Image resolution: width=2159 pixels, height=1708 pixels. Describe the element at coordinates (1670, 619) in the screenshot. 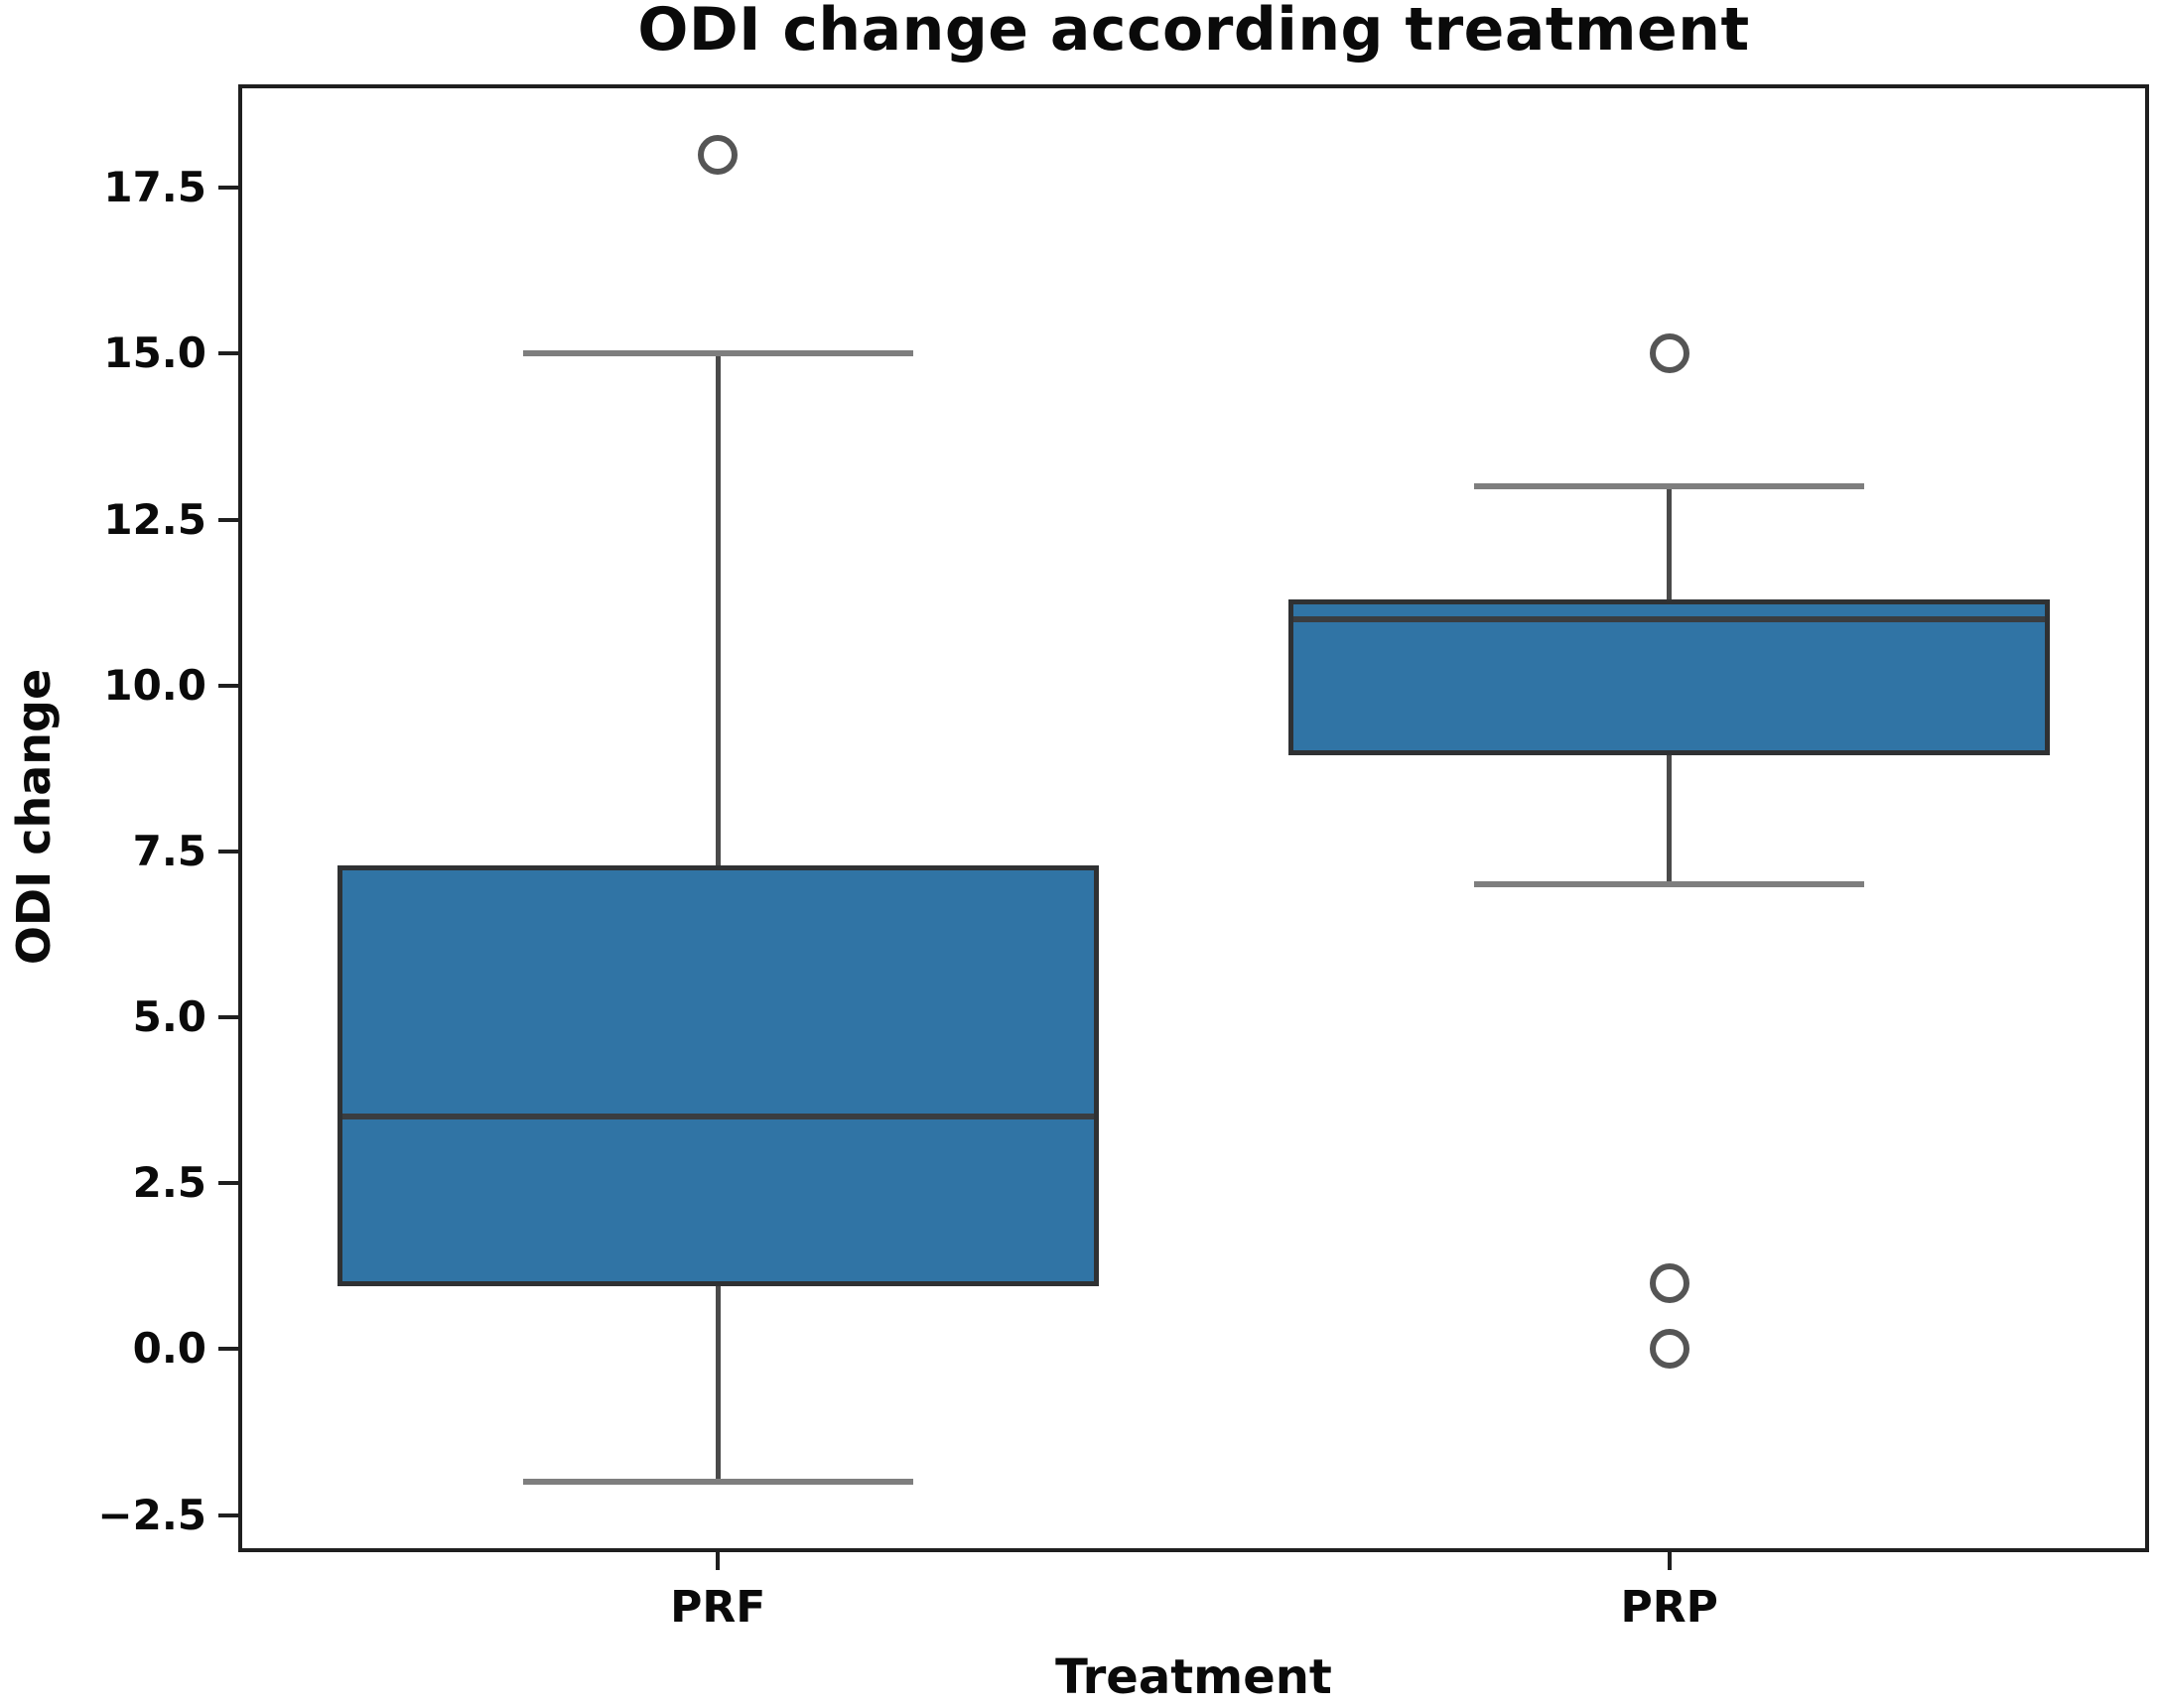

I see `median-line-prp` at that location.